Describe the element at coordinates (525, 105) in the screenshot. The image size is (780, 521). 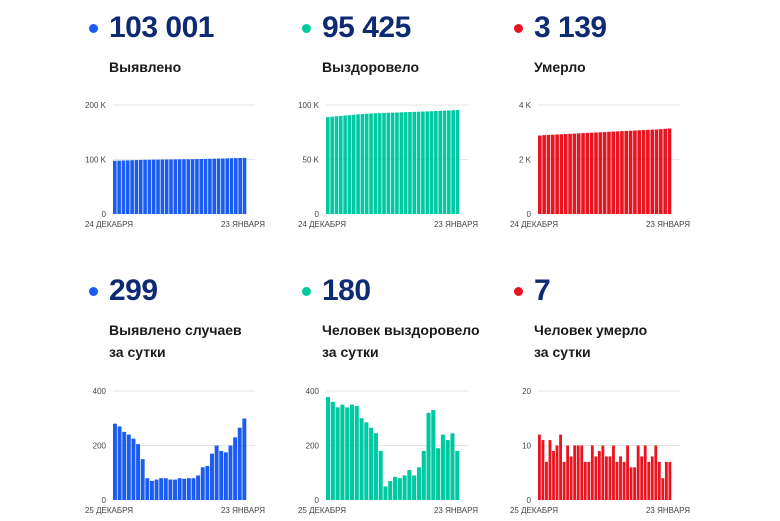
I see `y-tick-label: 4 K` at that location.